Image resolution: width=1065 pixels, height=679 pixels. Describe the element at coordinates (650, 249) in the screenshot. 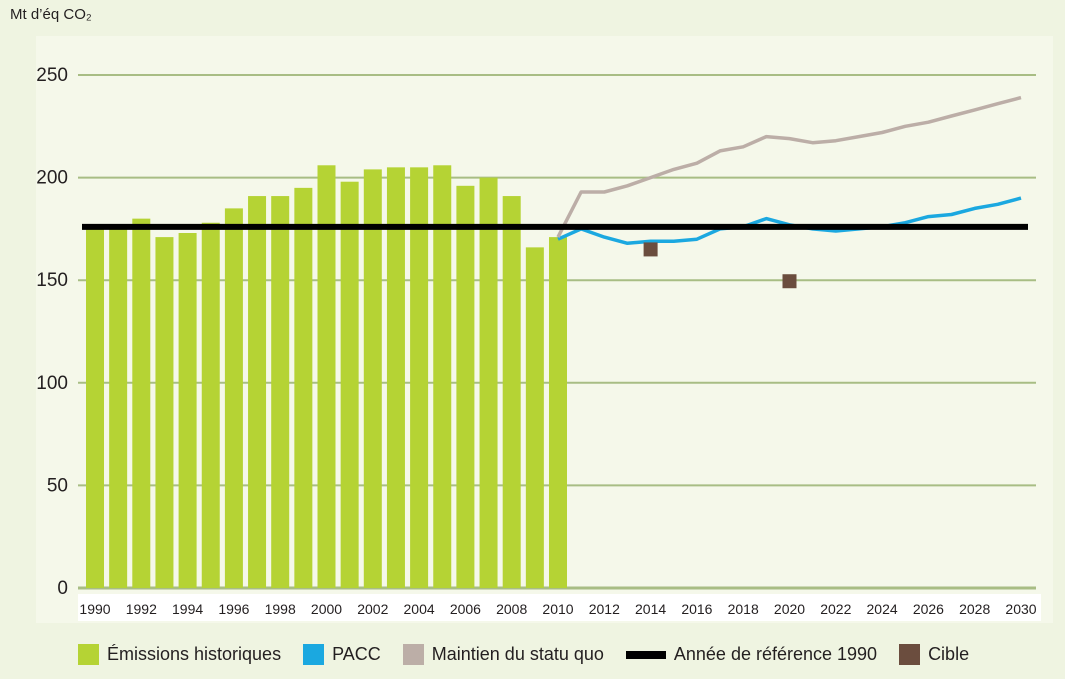

I see `target-marker-2014` at that location.